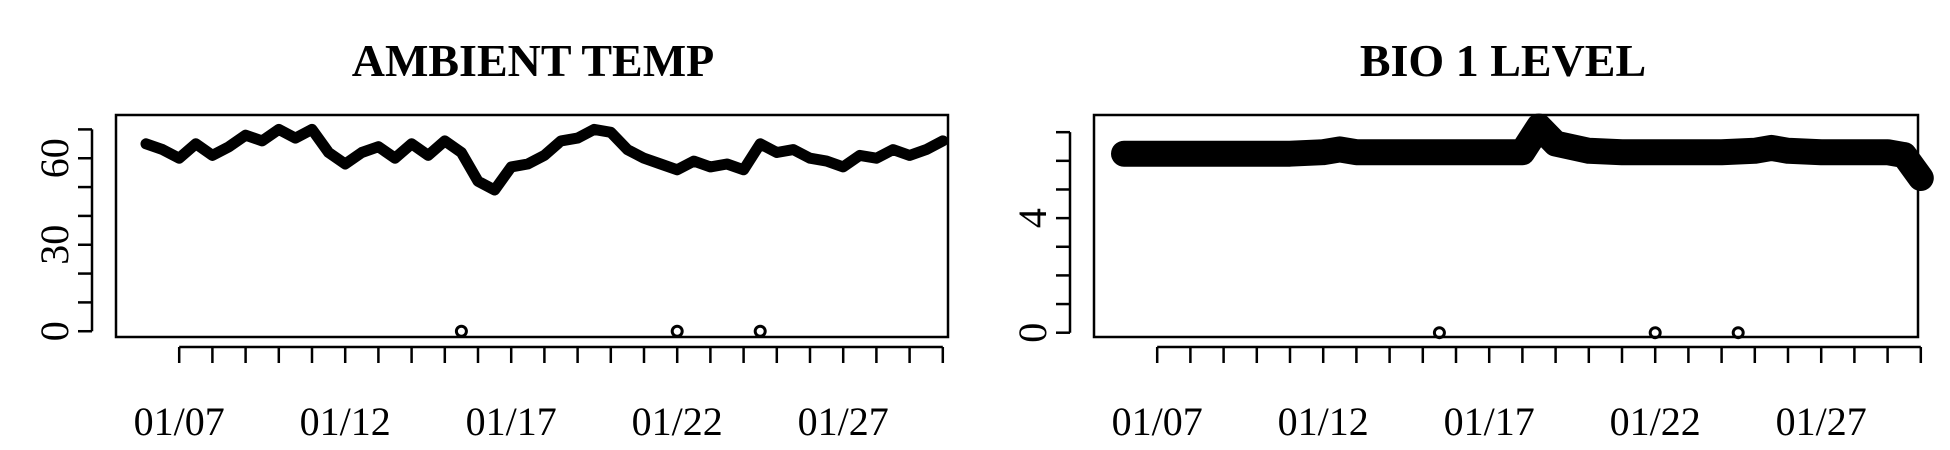 The height and width of the screenshot is (450, 1950). I want to click on y-axis: 04, so click(1041, 236).